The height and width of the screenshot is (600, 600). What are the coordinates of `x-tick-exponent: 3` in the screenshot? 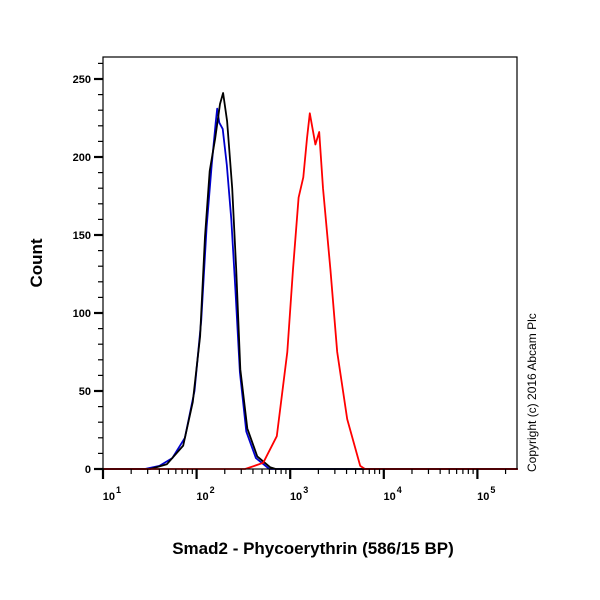 It's located at (305, 490).